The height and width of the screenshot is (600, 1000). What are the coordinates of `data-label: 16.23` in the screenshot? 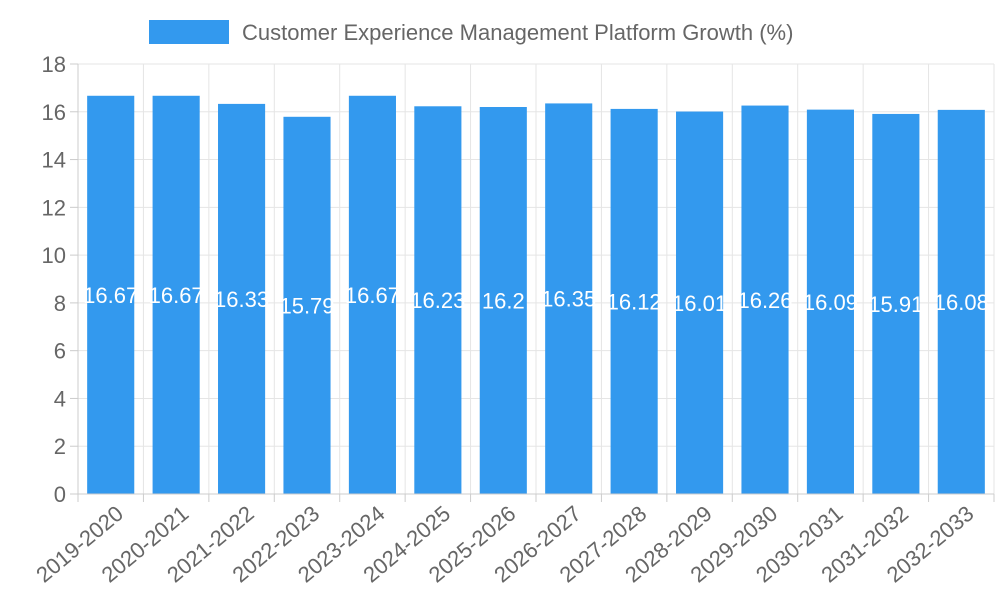 It's located at (437, 300).